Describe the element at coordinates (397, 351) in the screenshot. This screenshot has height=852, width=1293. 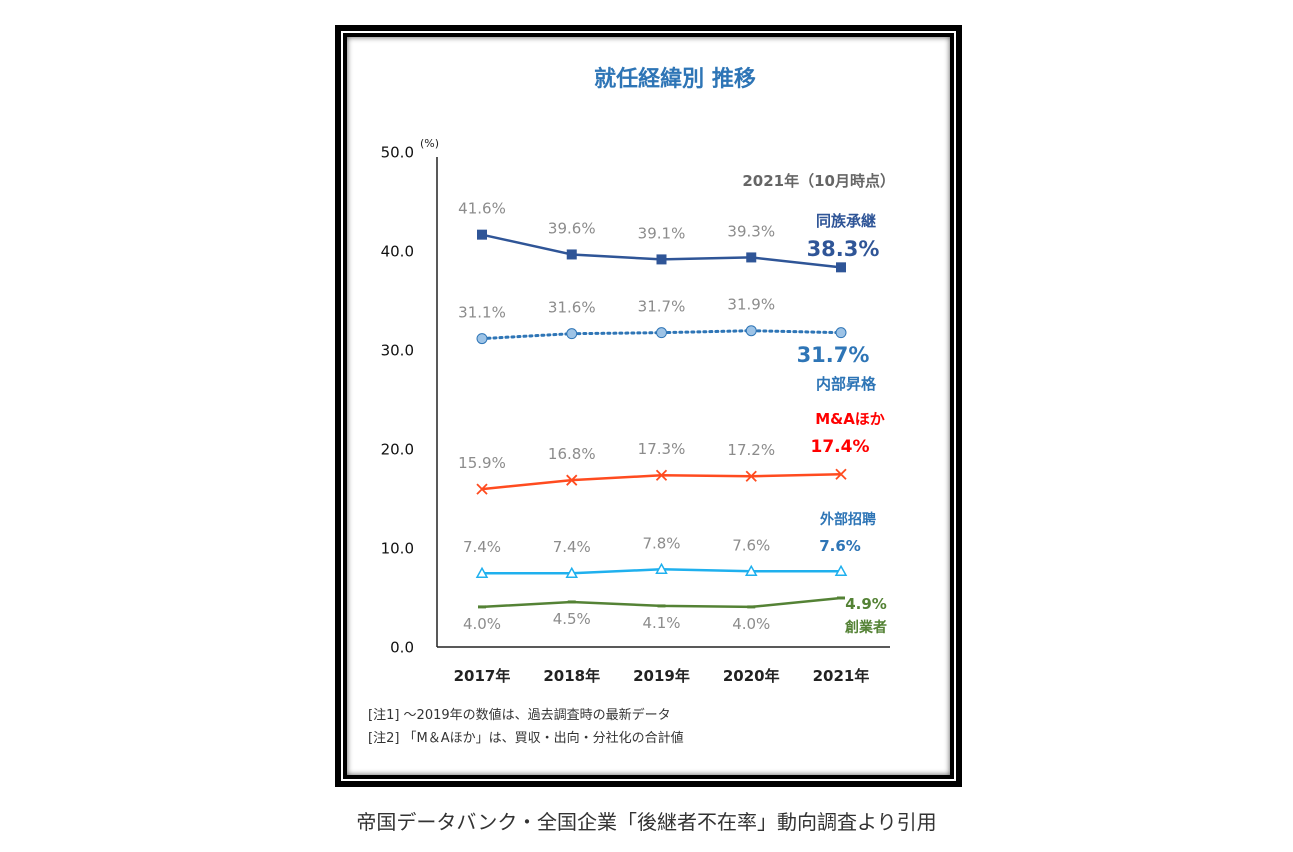
I see `y-tick-label: 30.0` at that location.